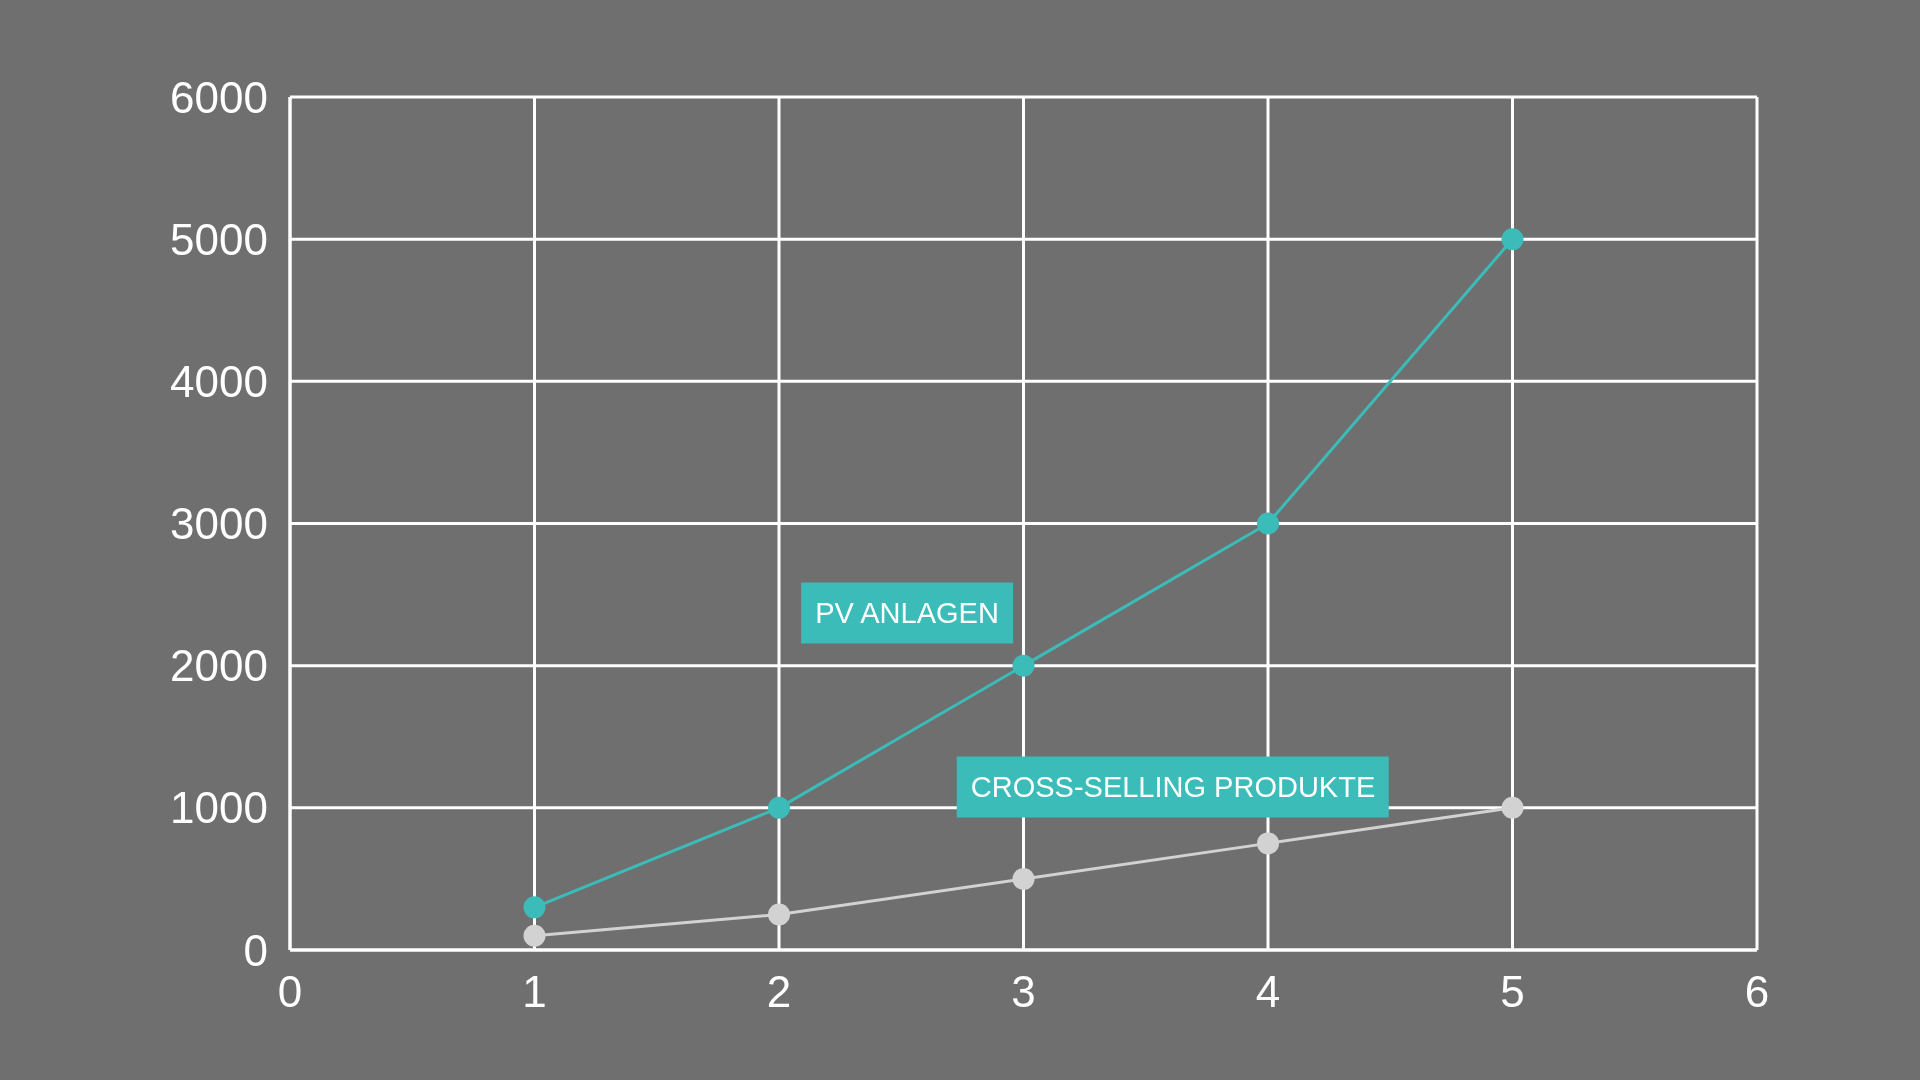 Image resolution: width=1920 pixels, height=1080 pixels. I want to click on y-tick-label: 6000, so click(219, 97).